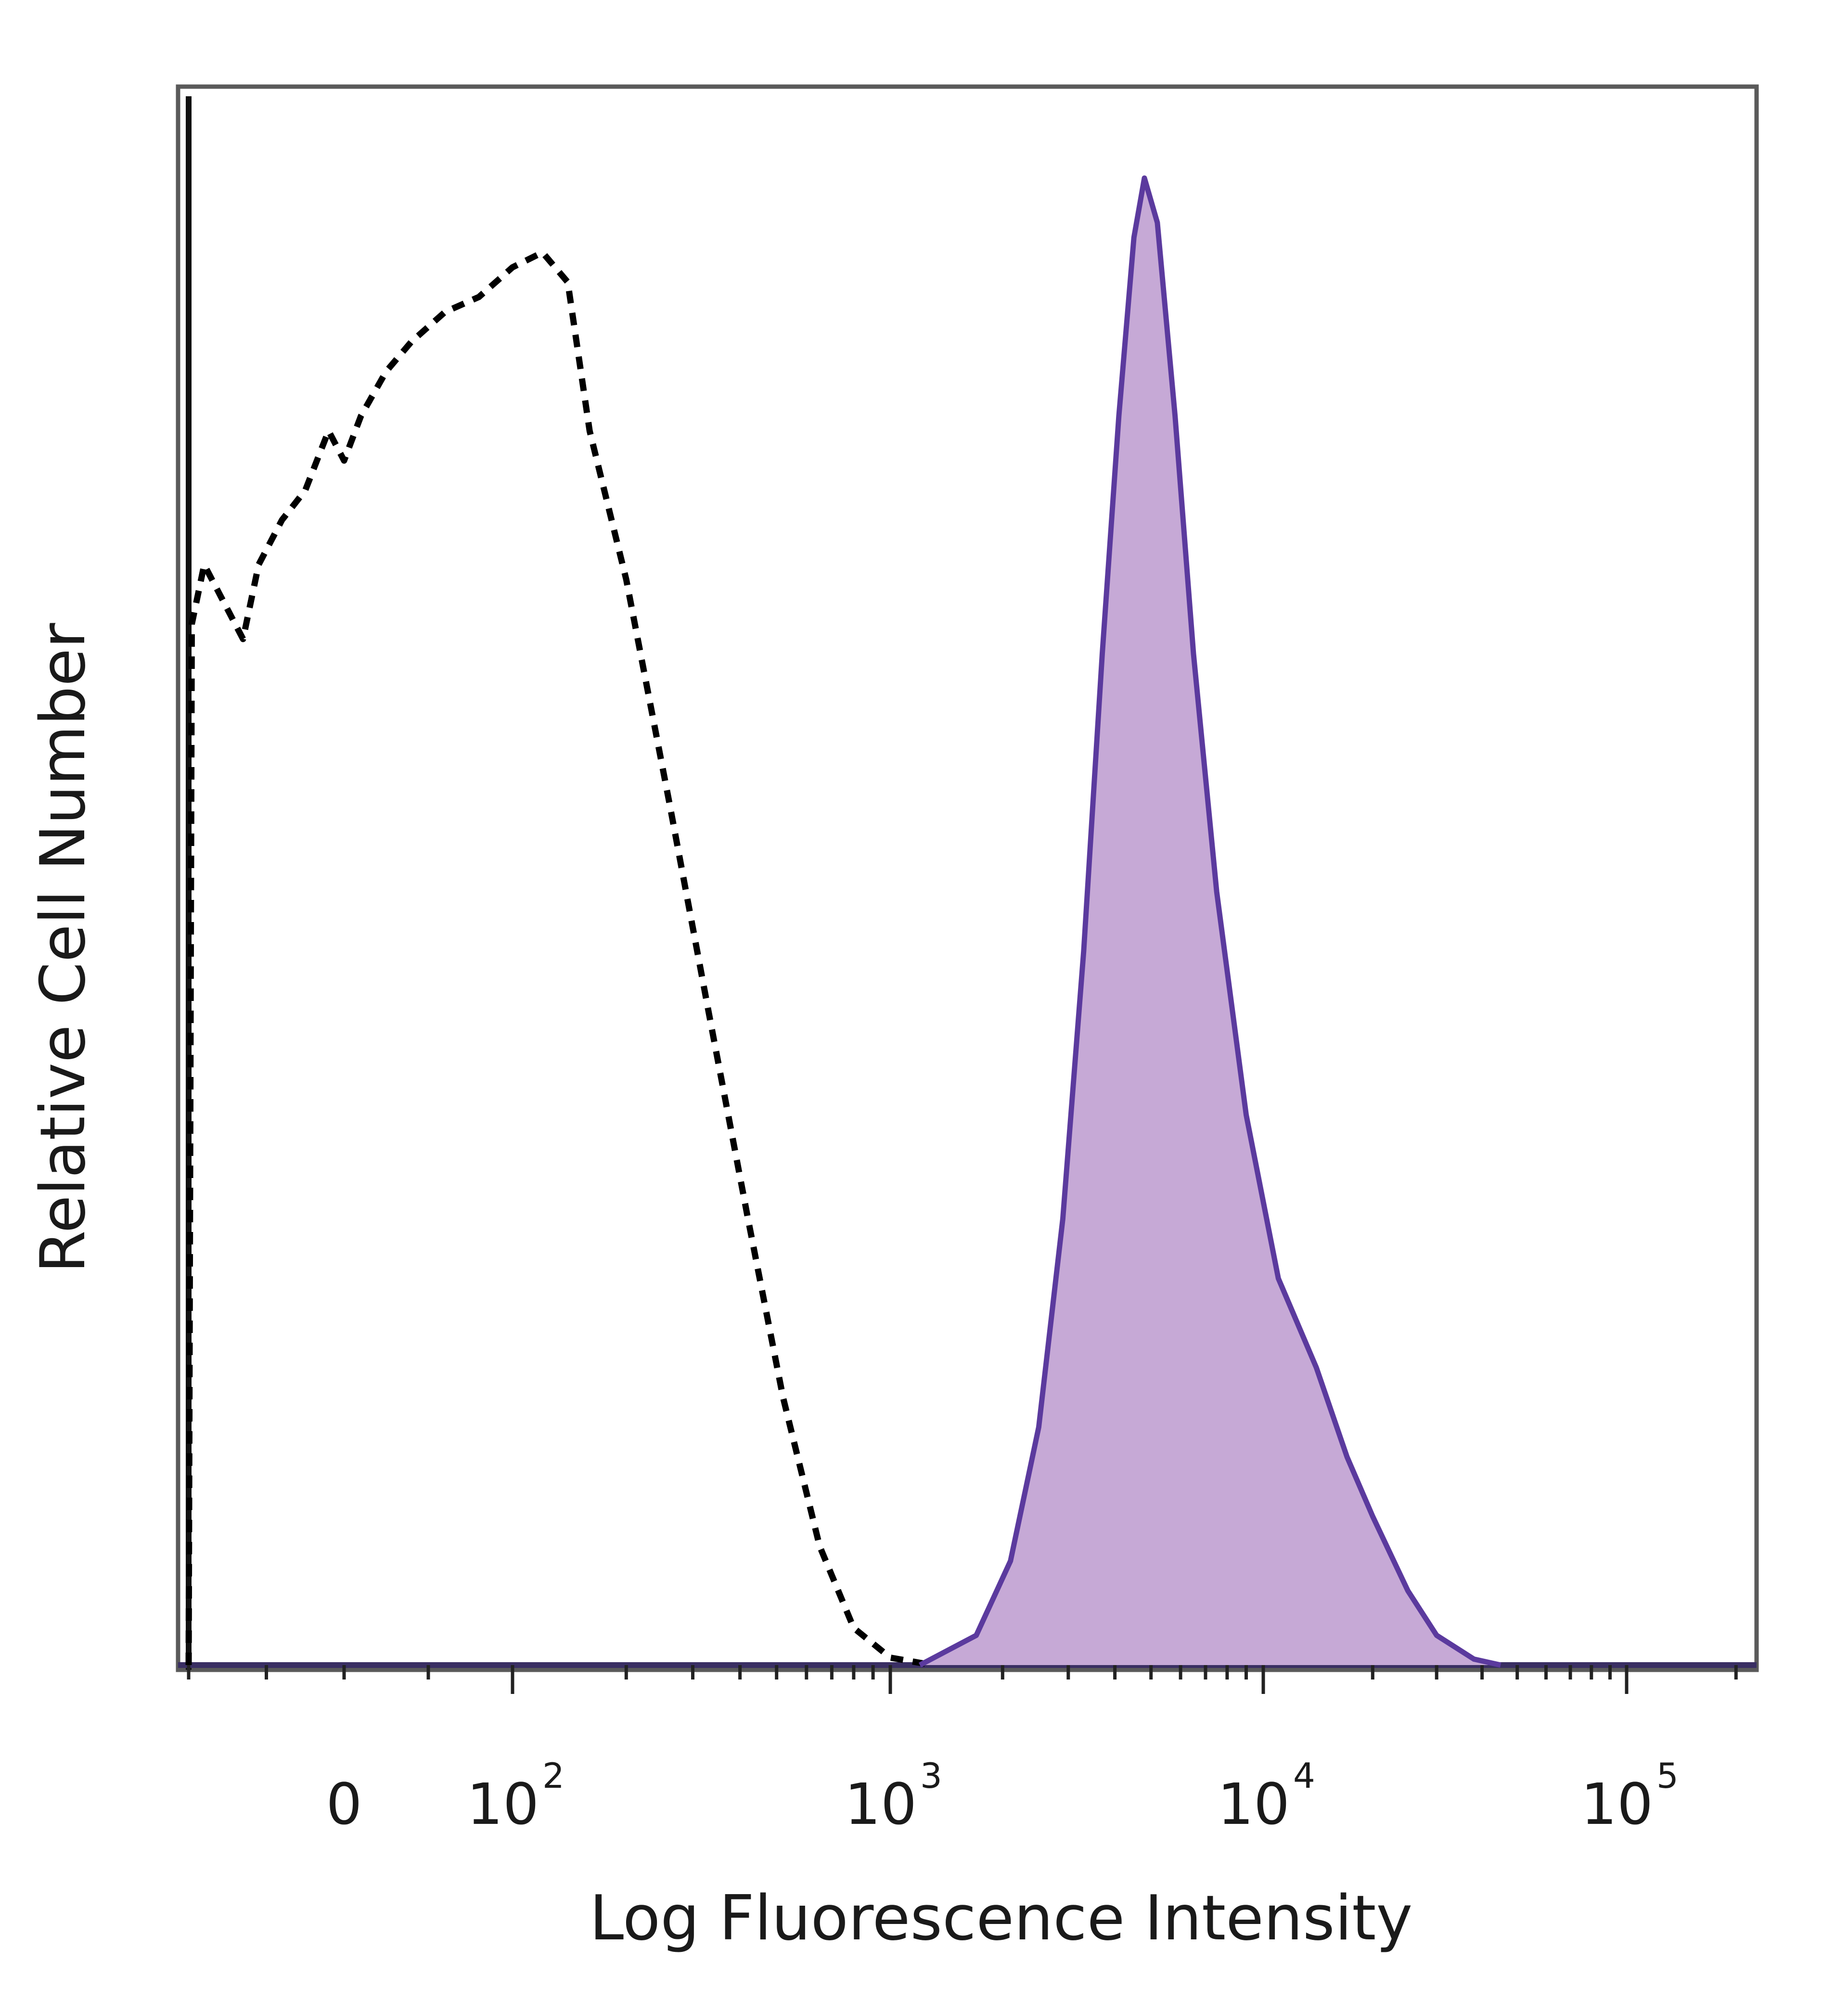  I want to click on x-axis-title: Log Fluorescence Intensity, so click(1001, 1918).